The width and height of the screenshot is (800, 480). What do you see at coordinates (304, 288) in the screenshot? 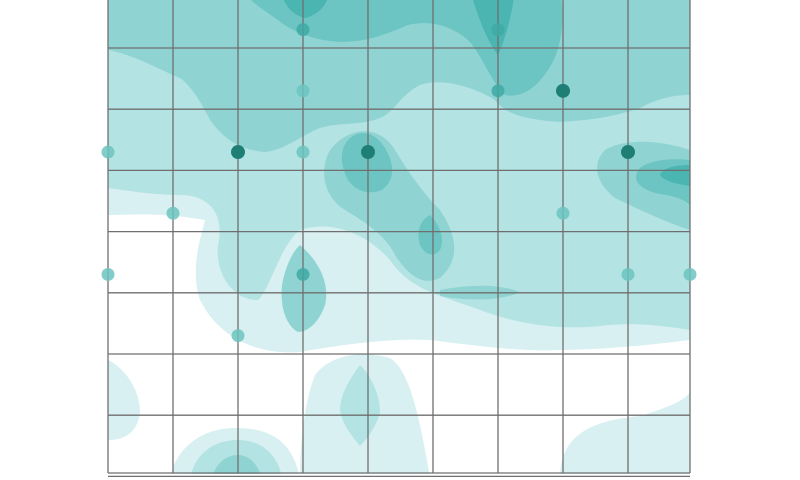
I see `contour-level-3-low` at bounding box center [304, 288].